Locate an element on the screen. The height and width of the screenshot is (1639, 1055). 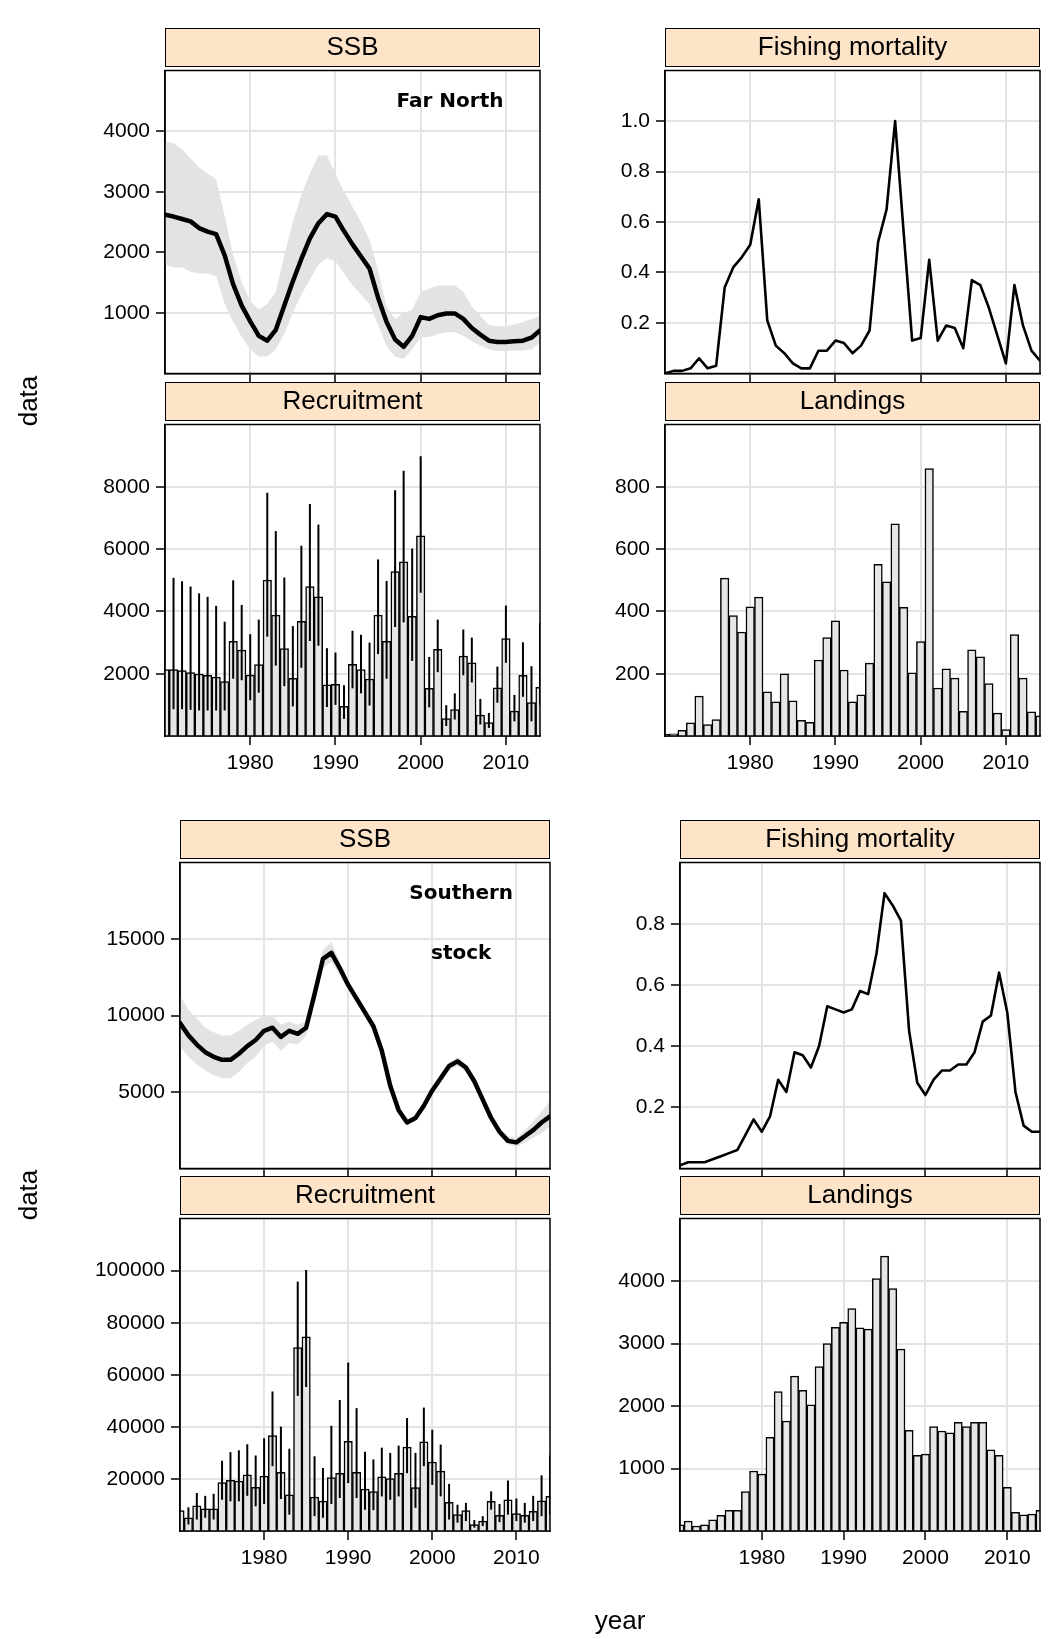
y-tick-label: 10000 is located at coordinates (135, 1014).